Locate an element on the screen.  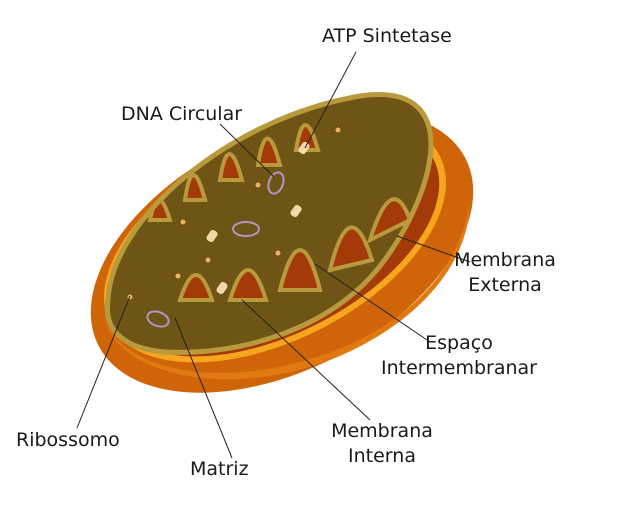
label-inner-membrane-line1: Membrana is located at coordinates (382, 431).